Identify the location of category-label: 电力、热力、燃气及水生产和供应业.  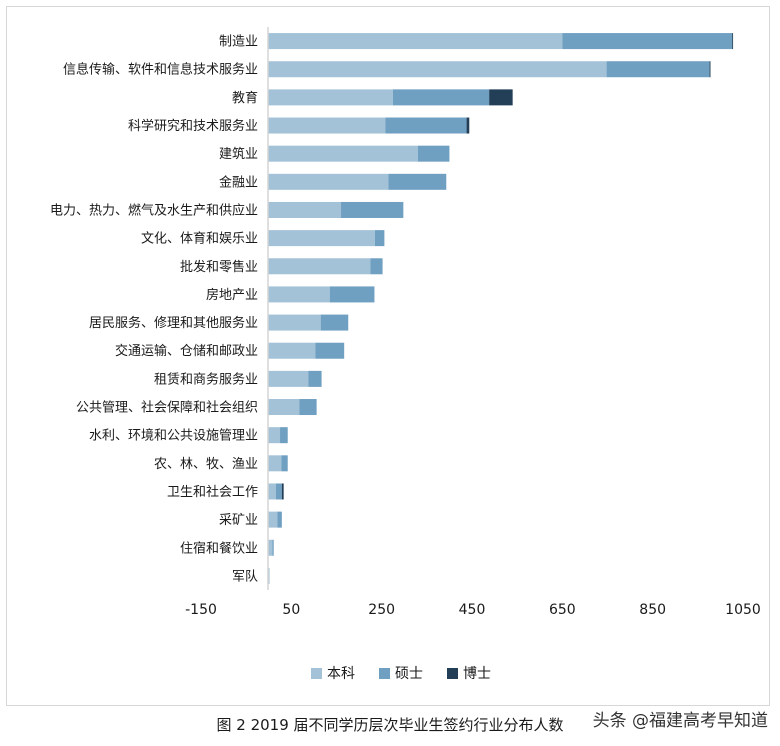
(154, 210).